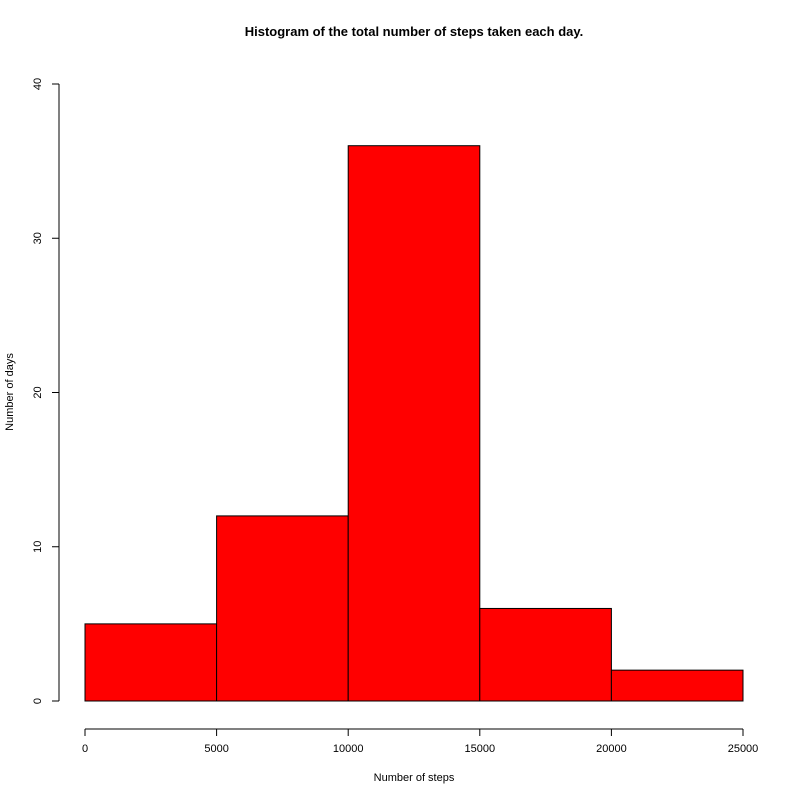 This screenshot has height=805, width=800. I want to click on y-axis: 0 10 20 30 40, so click(46, 391).